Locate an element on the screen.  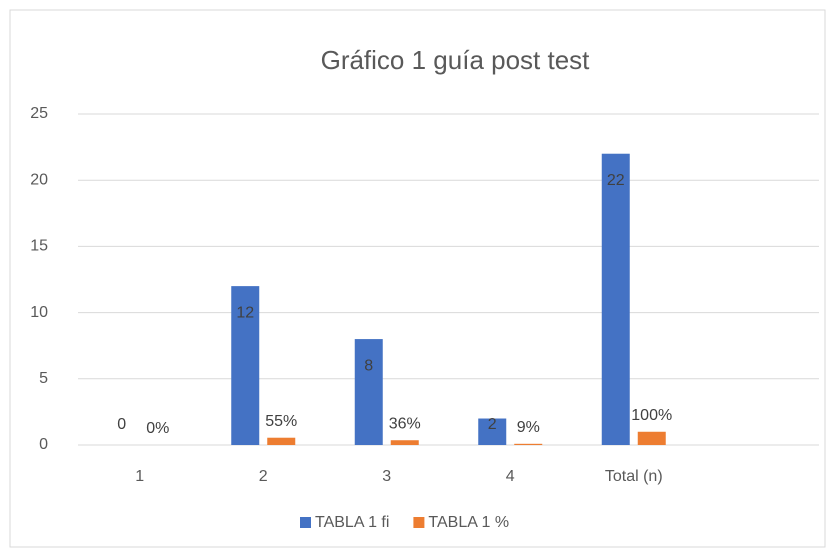
y-tick-label: 10 is located at coordinates (39, 312).